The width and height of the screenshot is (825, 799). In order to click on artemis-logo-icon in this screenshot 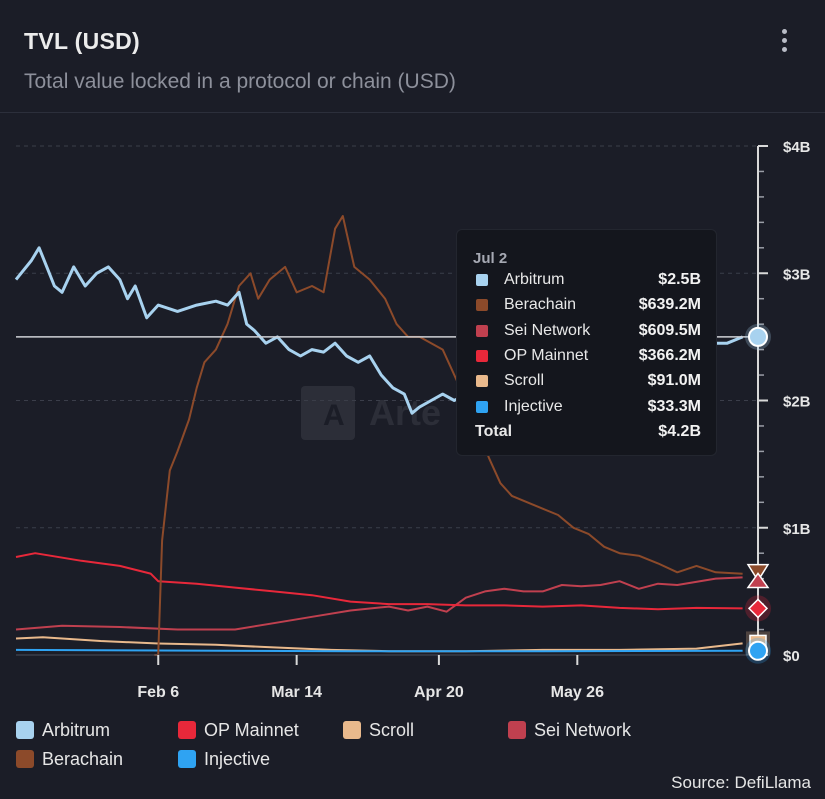, I will do `click(328, 413)`.